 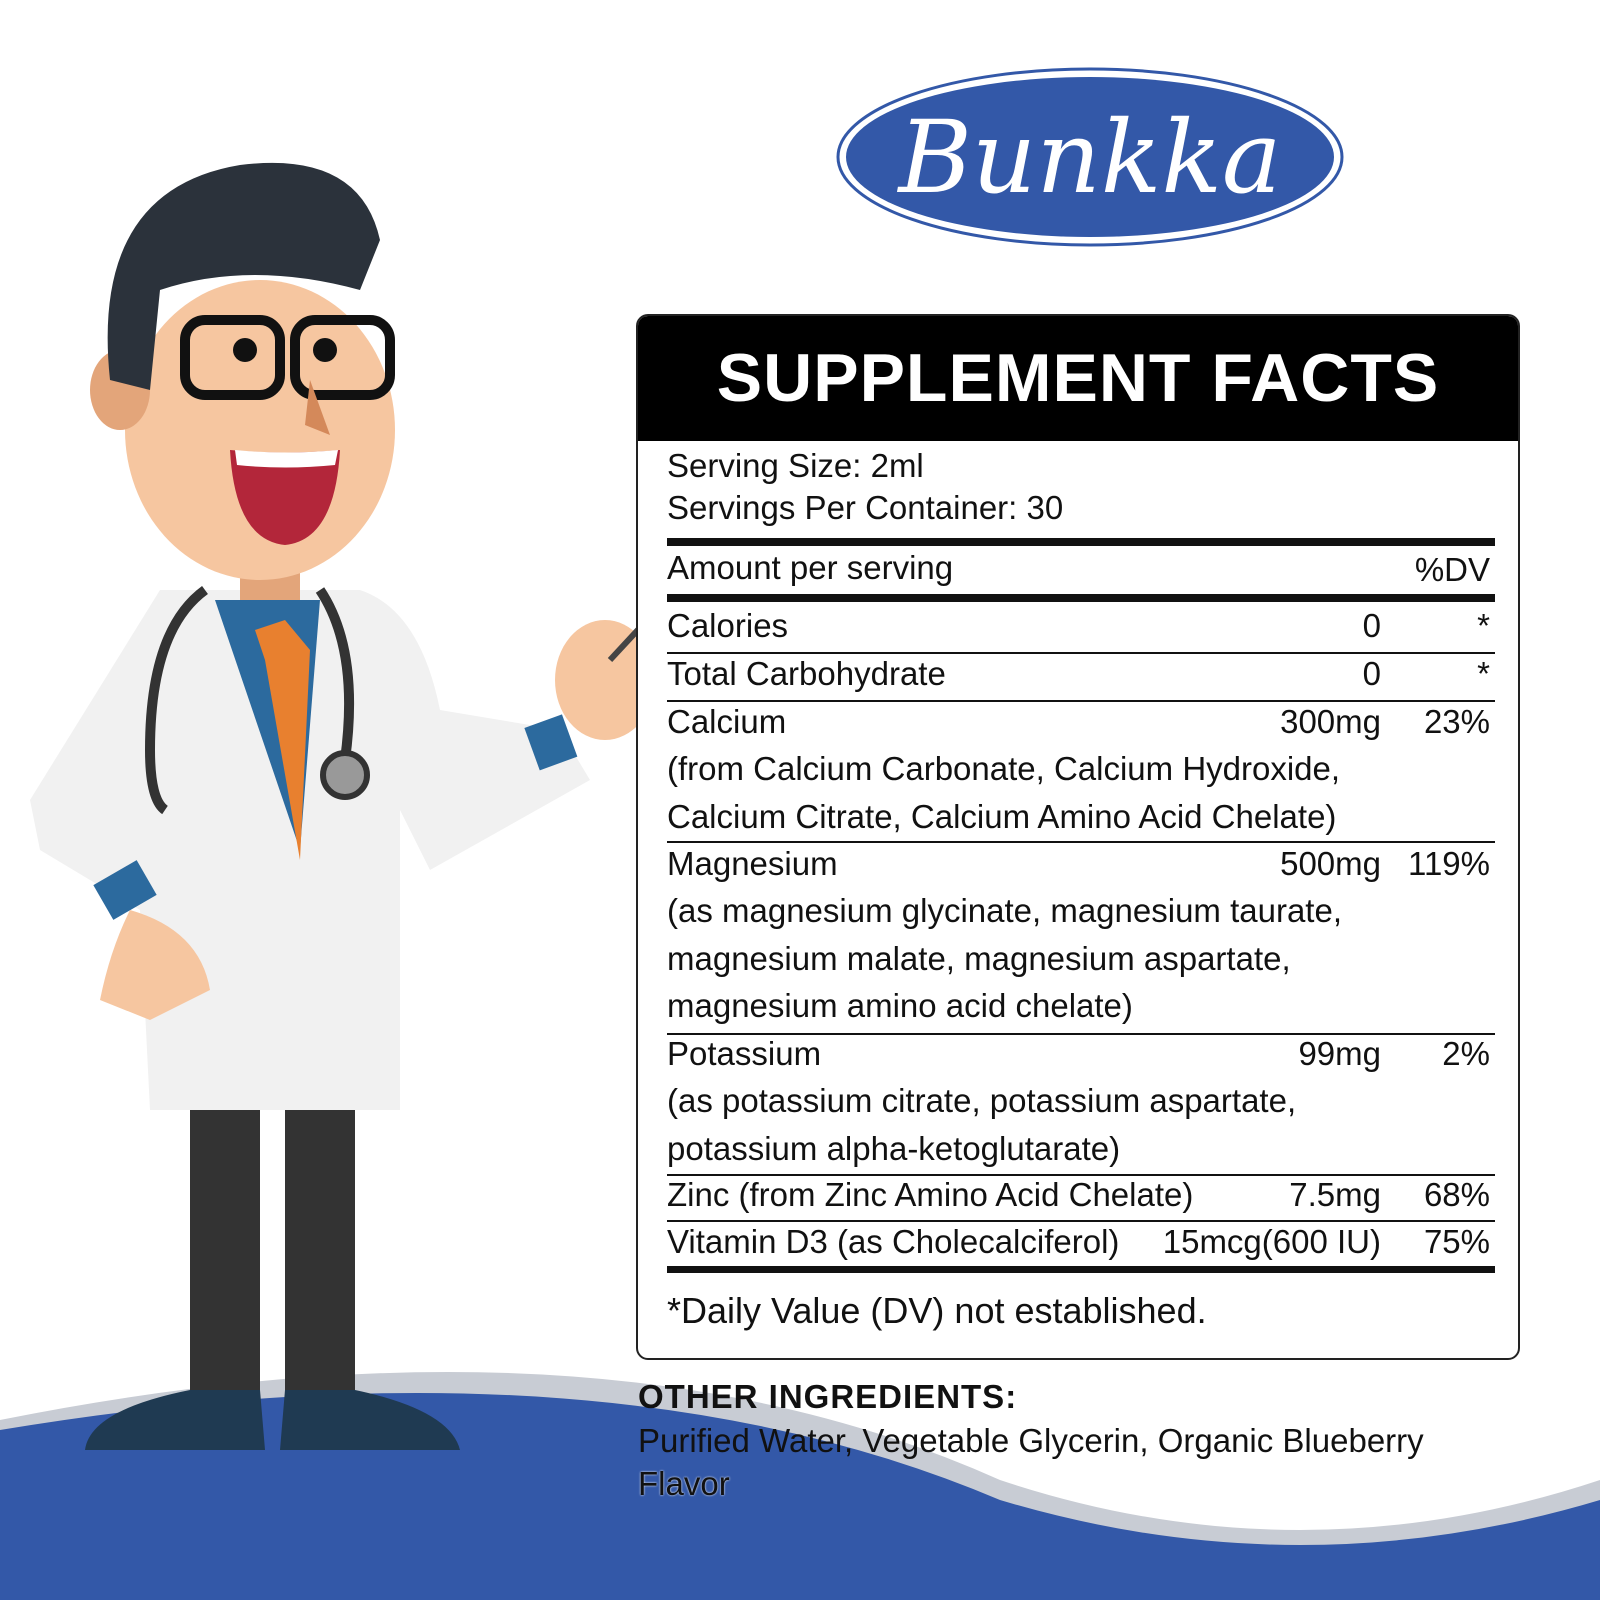 What do you see at coordinates (1330, 721) in the screenshot?
I see `nutrient-amount: 300mg` at bounding box center [1330, 721].